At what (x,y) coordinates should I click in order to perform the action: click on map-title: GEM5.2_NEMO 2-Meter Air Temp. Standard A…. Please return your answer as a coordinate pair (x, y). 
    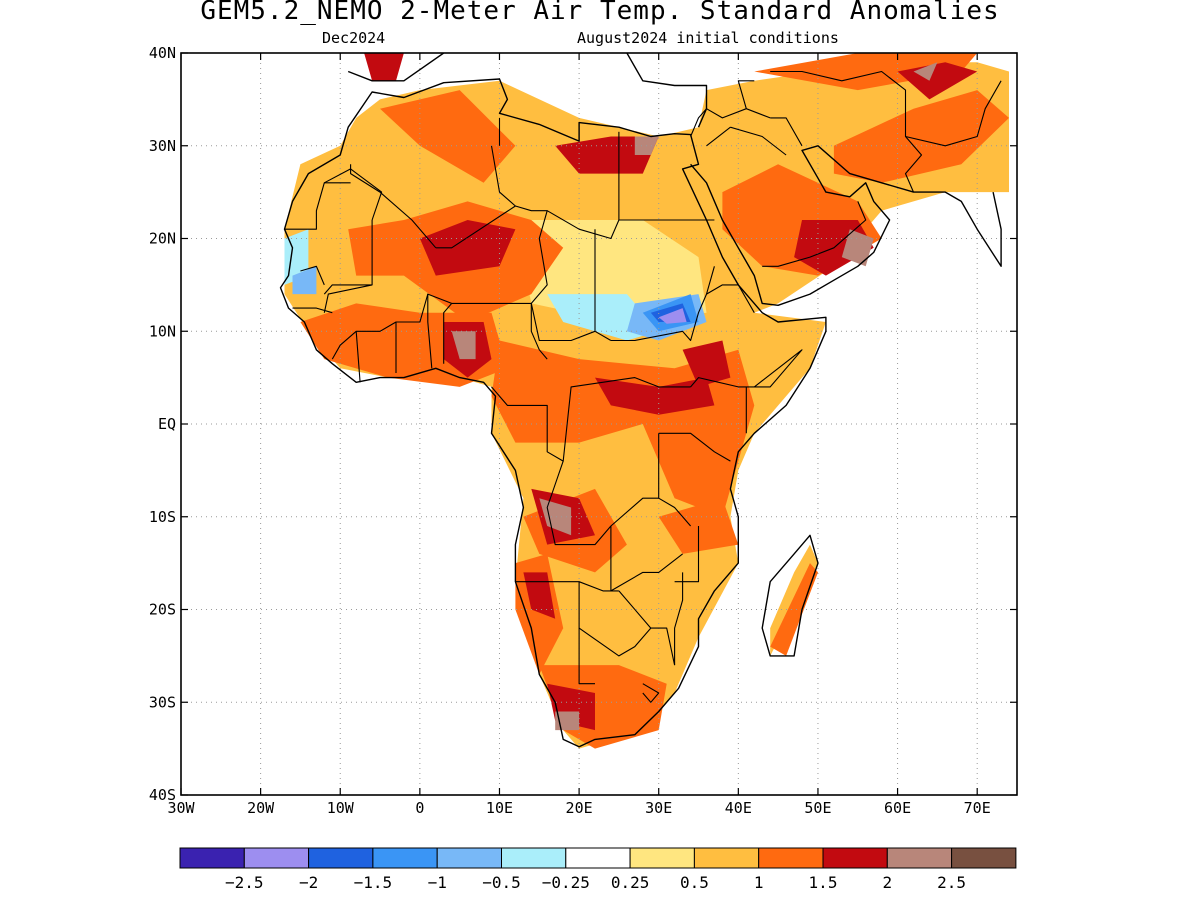
    Looking at the image, I should click on (600, 13).